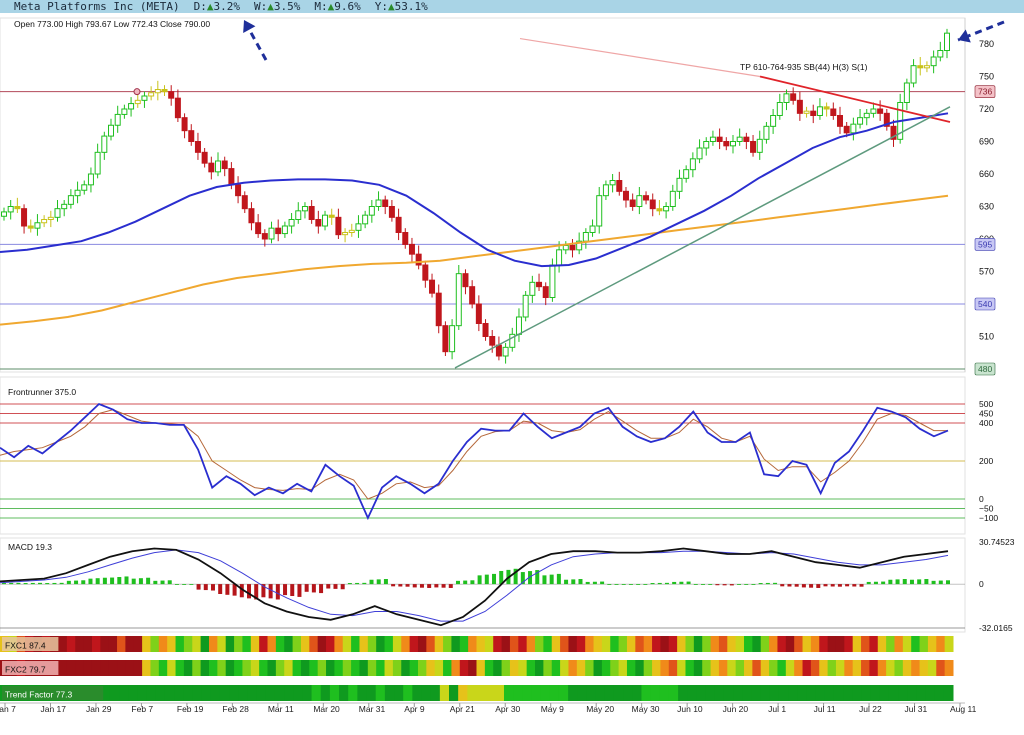 The image size is (1024, 735). I want to click on return-value: 53.1%, so click(411, 6).